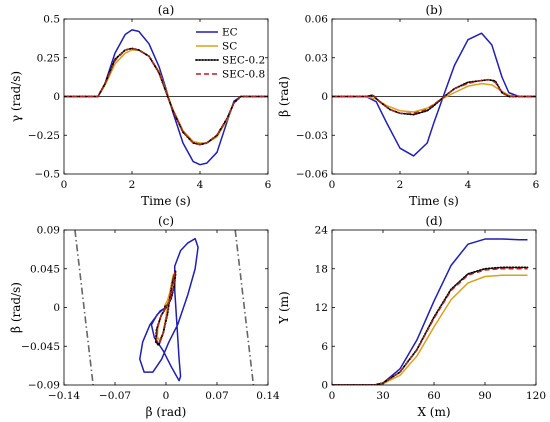 This screenshot has width=550, height=422. I want to click on legend-label: SEC-0.8, so click(243, 75).